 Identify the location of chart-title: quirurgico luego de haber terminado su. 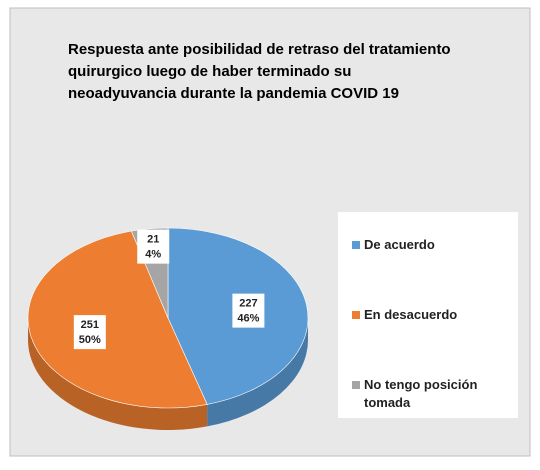
(209, 71).